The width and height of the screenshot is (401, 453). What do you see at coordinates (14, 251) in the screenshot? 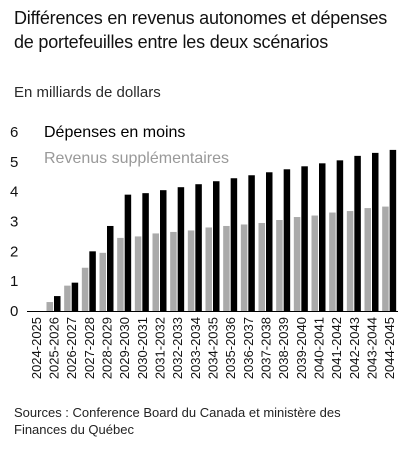
I see `y-tick-label: 2` at bounding box center [14, 251].